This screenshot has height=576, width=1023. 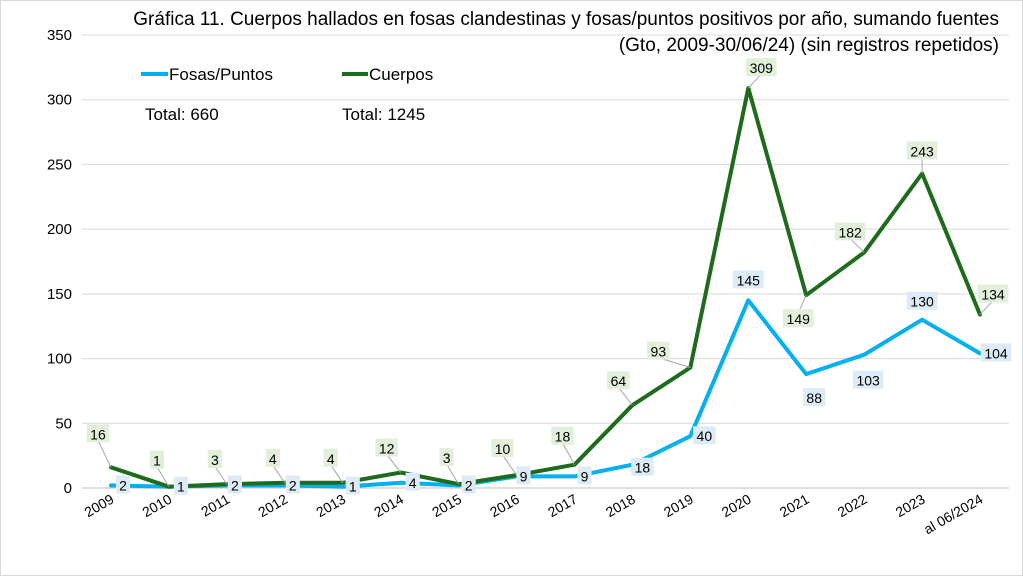 I want to click on data-label-cuerpos: 3, so click(x=447, y=458).